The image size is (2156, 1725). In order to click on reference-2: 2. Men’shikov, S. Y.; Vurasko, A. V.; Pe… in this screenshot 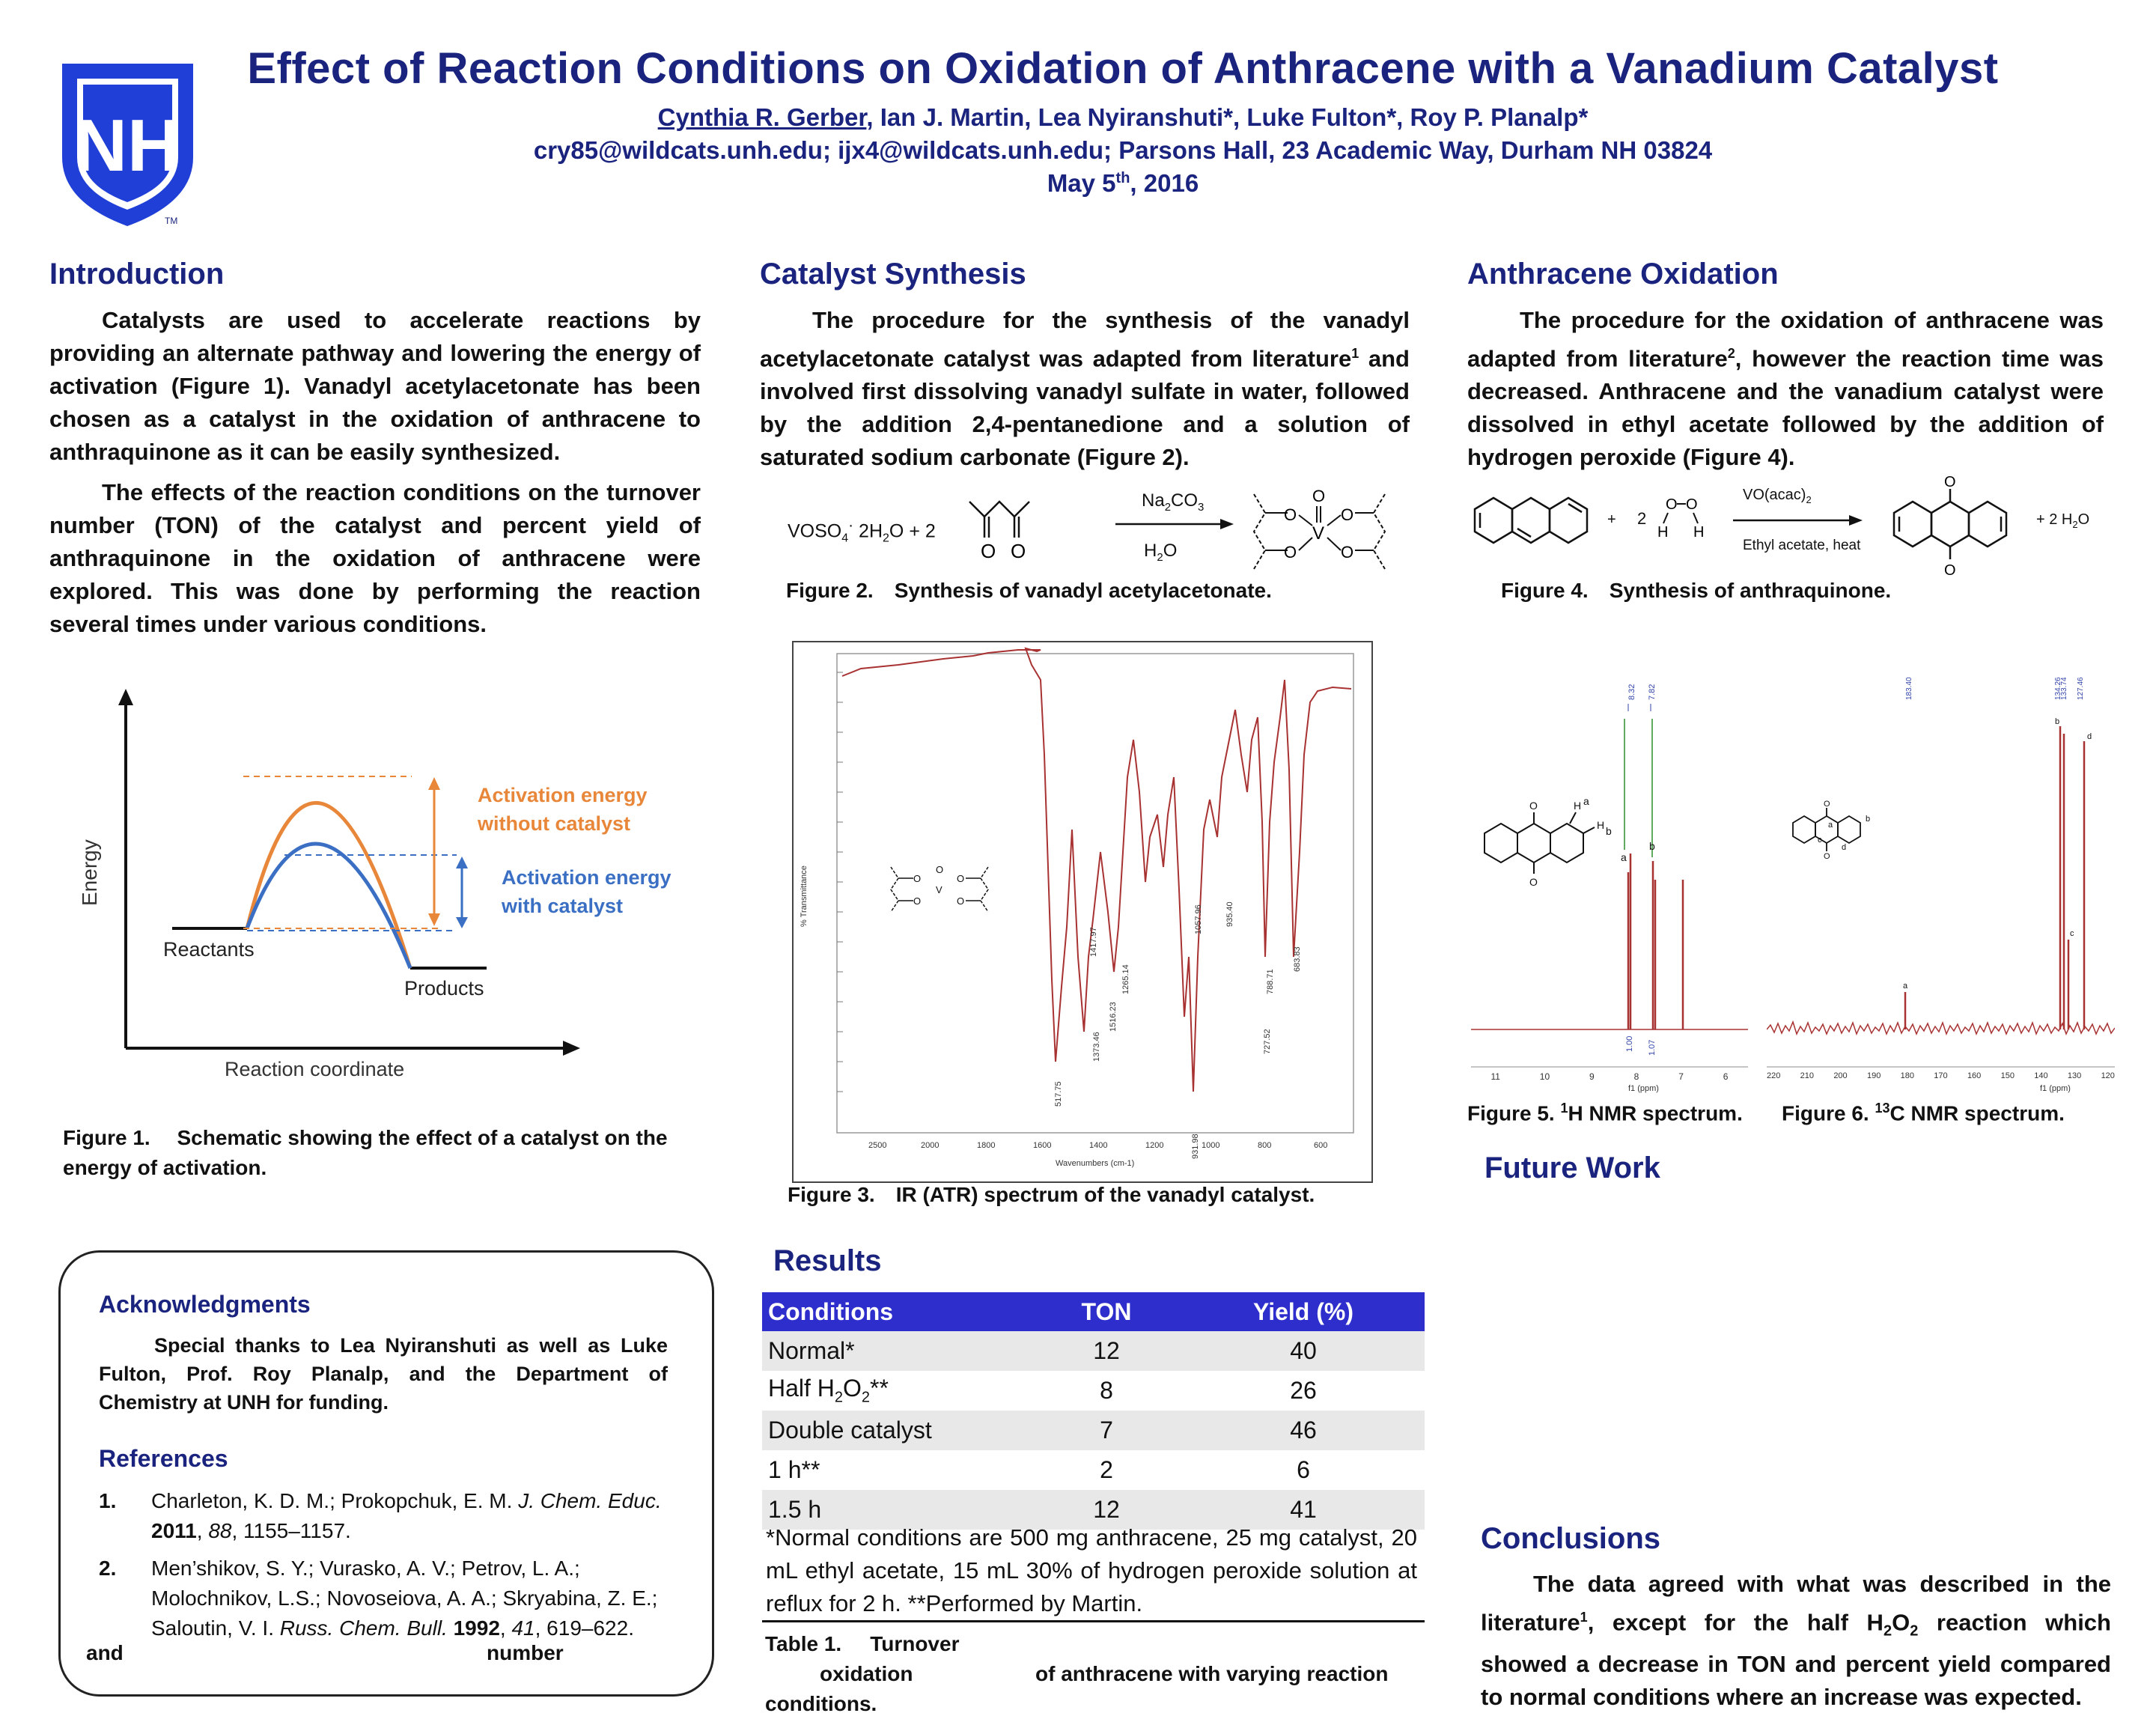, I will do `click(378, 1598)`.